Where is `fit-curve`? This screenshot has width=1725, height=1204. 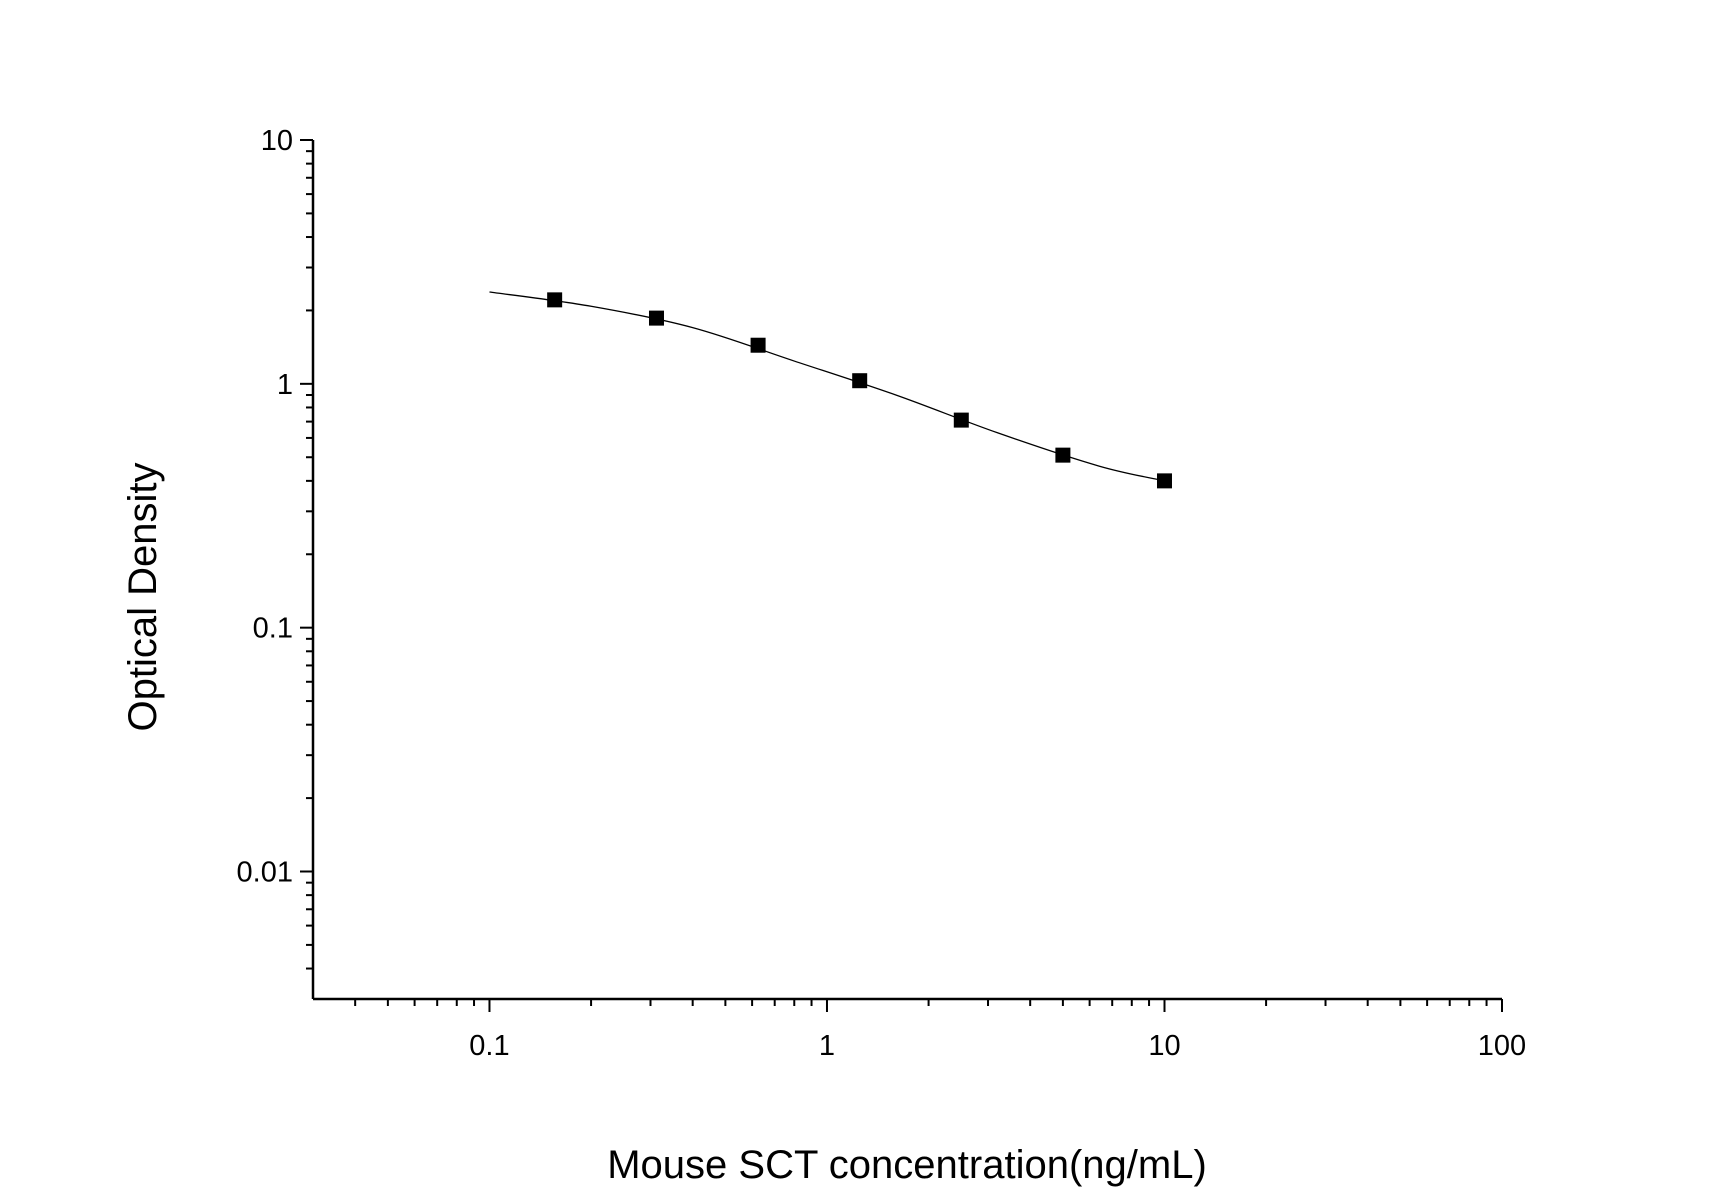 fit-curve is located at coordinates (827, 386).